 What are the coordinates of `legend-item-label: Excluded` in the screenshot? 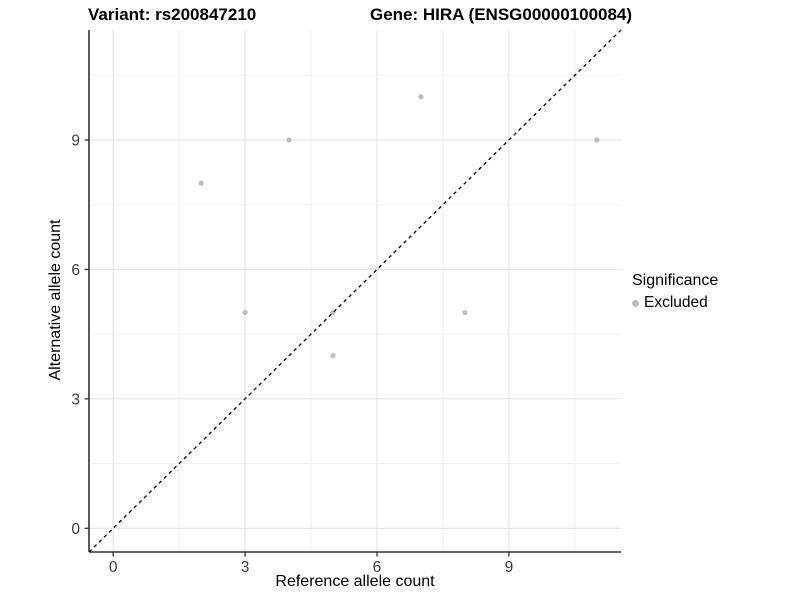 It's located at (676, 302).